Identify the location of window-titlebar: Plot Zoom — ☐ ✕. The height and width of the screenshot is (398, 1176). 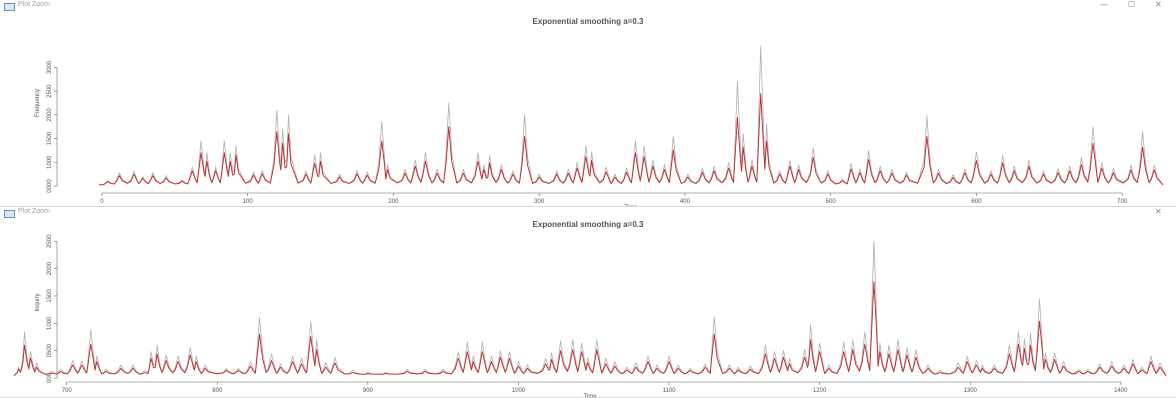
(588, 6).